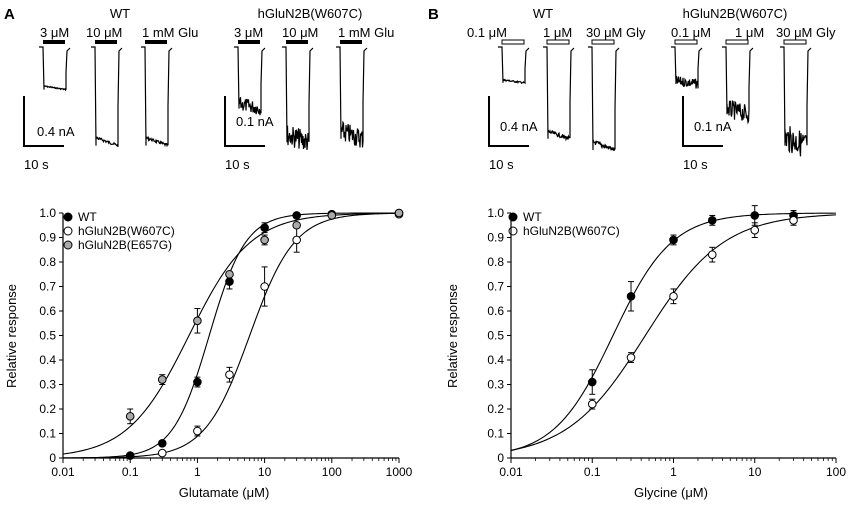 This screenshot has width=851, height=508. Describe the element at coordinates (495, 287) in the screenshot. I see `chart-gly-ytick-label-7: 0.7` at that location.